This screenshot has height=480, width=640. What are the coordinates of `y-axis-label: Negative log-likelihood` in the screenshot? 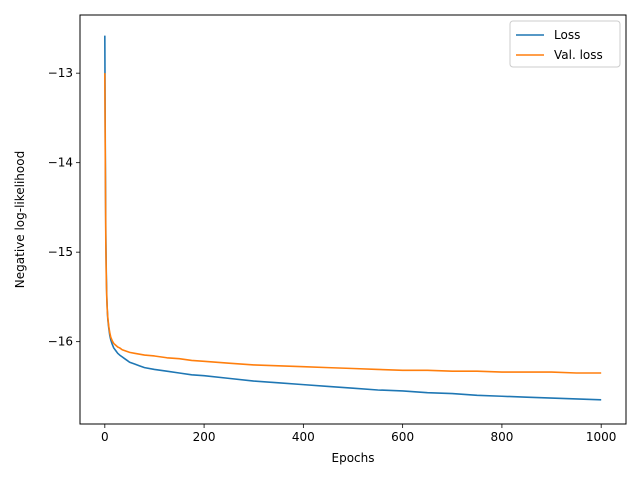 It's located at (20, 219).